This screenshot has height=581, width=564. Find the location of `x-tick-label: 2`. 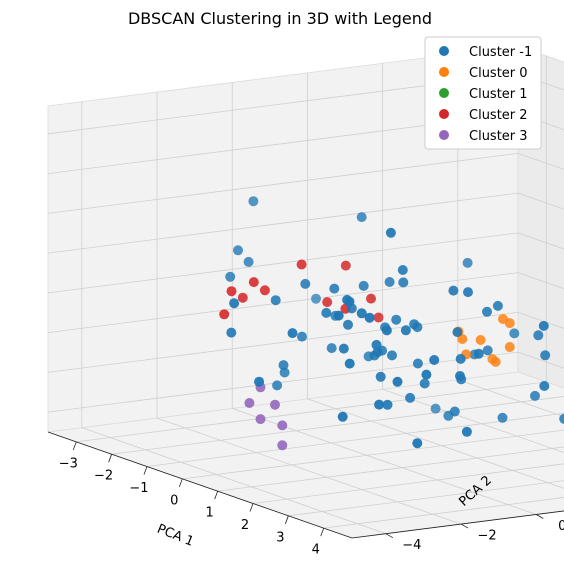

x-tick-label: 2 is located at coordinates (245, 525).